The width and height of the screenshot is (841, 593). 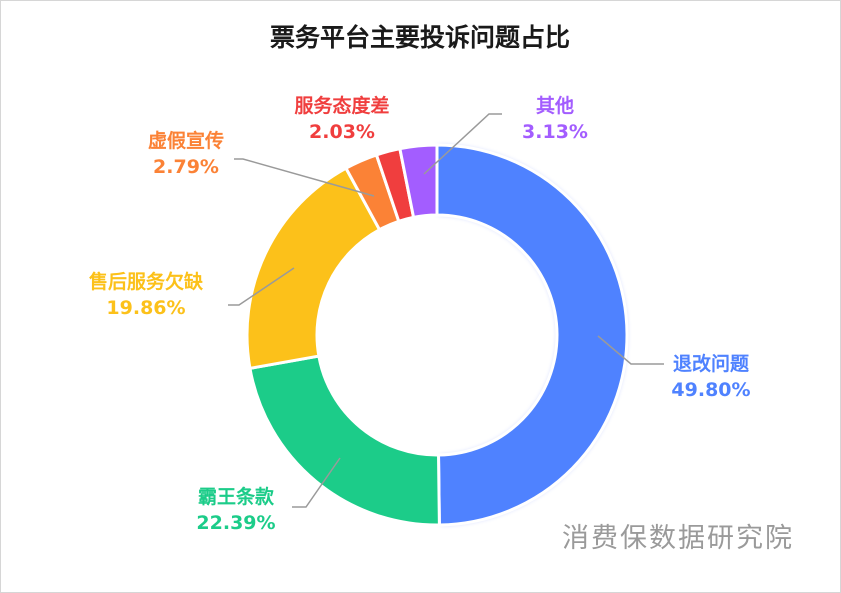 I want to click on leader-line-refund, so click(x=630, y=350).